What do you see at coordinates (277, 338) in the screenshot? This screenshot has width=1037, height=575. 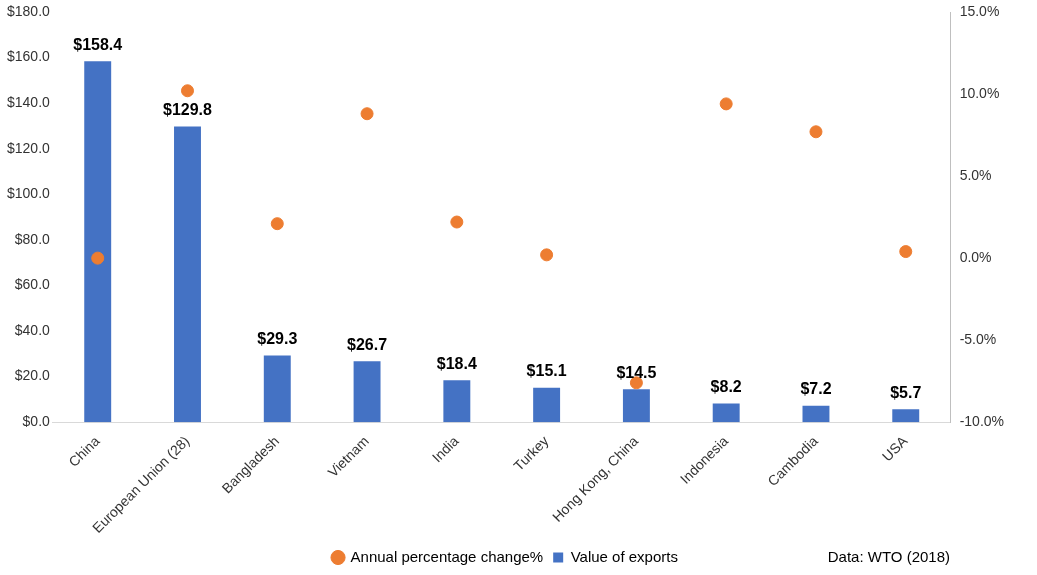 I see `data-label: $29.3` at bounding box center [277, 338].